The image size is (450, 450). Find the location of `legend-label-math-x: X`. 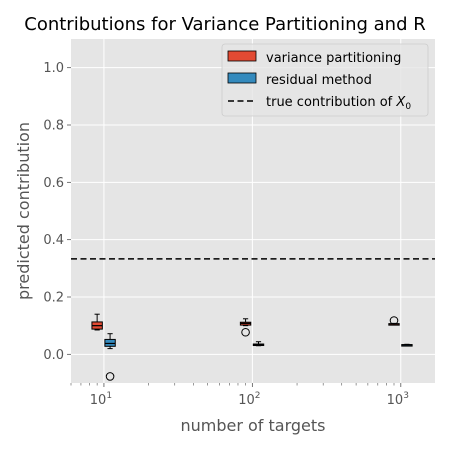

legend-label-math-x: X is located at coordinates (400, 102).